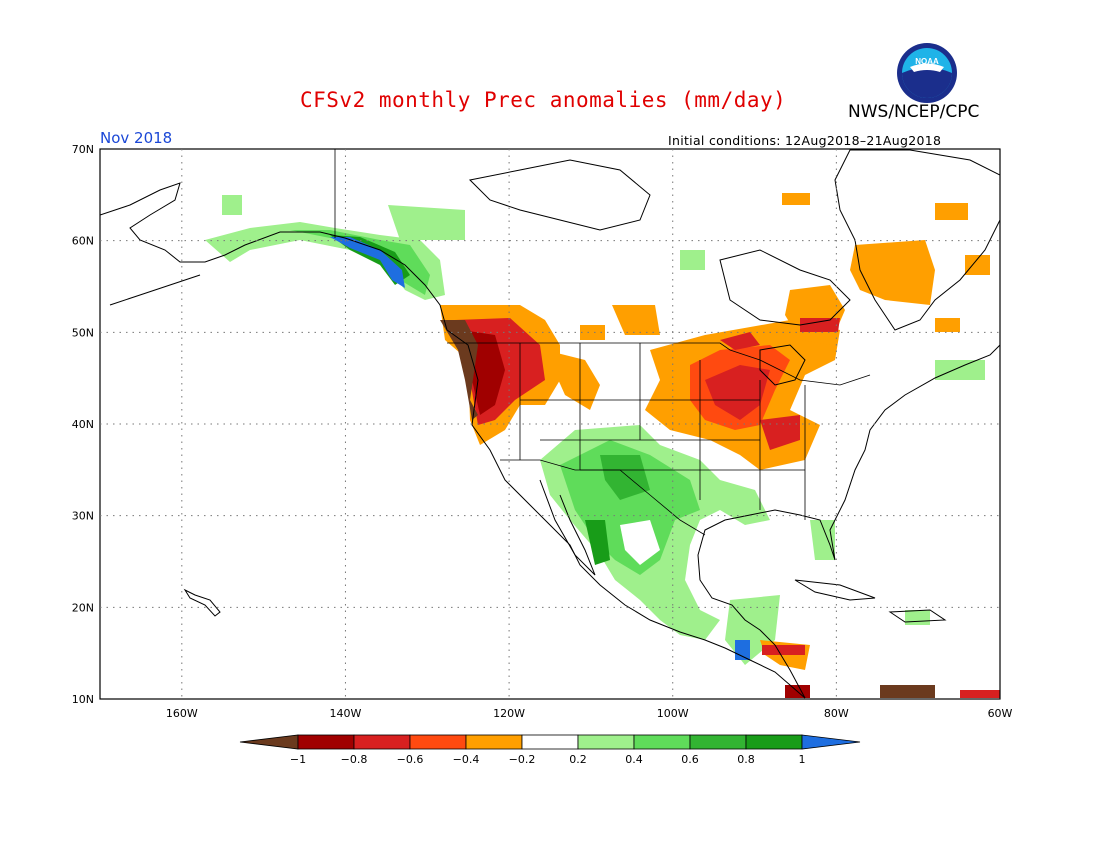 This screenshot has width=1100, height=850. What do you see at coordinates (466, 759) in the screenshot?
I see `colorbar-tick-label: −0.4` at bounding box center [466, 759].